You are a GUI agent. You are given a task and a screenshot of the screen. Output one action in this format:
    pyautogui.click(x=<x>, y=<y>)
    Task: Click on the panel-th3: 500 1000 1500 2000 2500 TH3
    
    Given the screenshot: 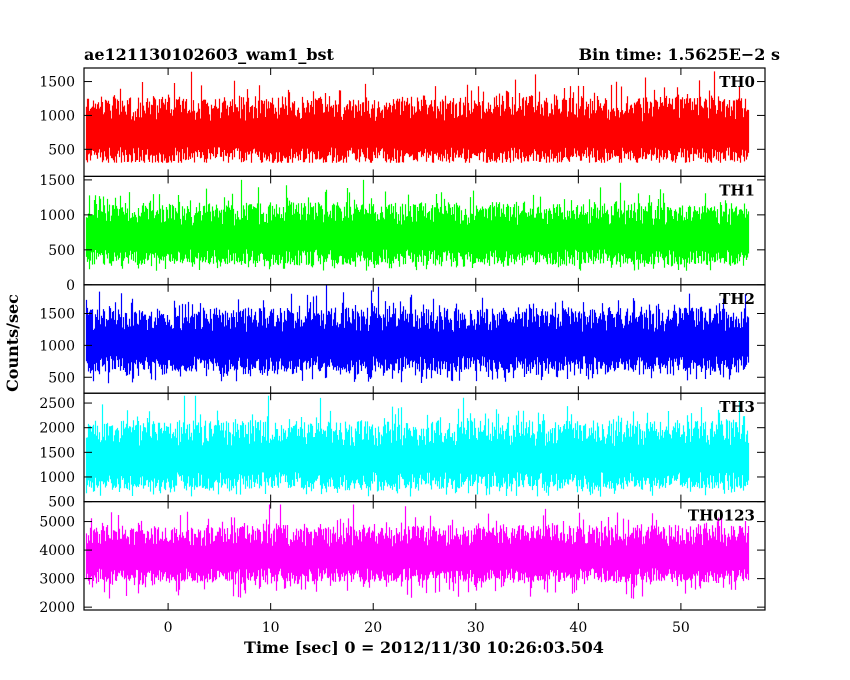 What is the action you would take?
    pyautogui.click(x=402, y=451)
    